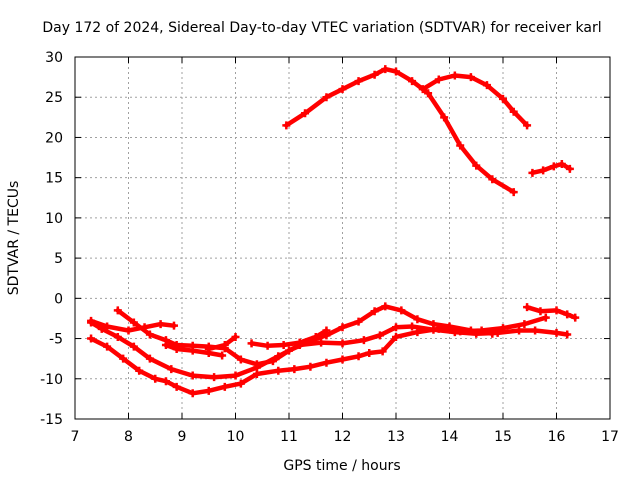 The width and height of the screenshot is (640, 480). What do you see at coordinates (236, 437) in the screenshot?
I see `x-tick-label: 10` at bounding box center [236, 437].